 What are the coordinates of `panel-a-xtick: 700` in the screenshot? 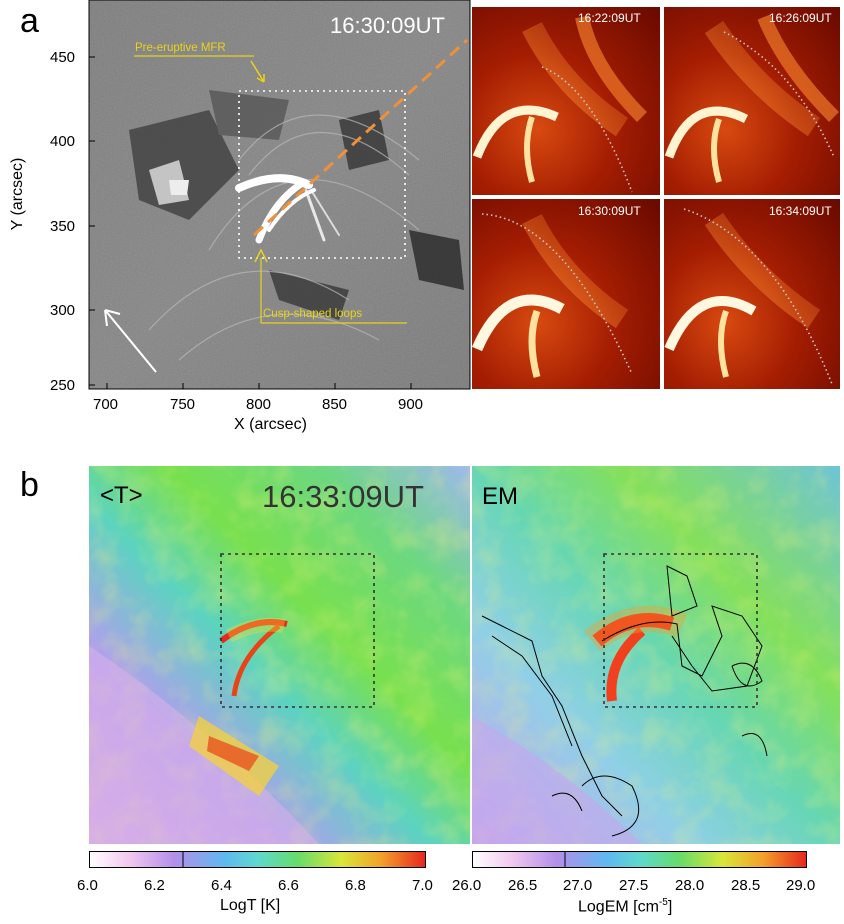 It's located at (106, 404).